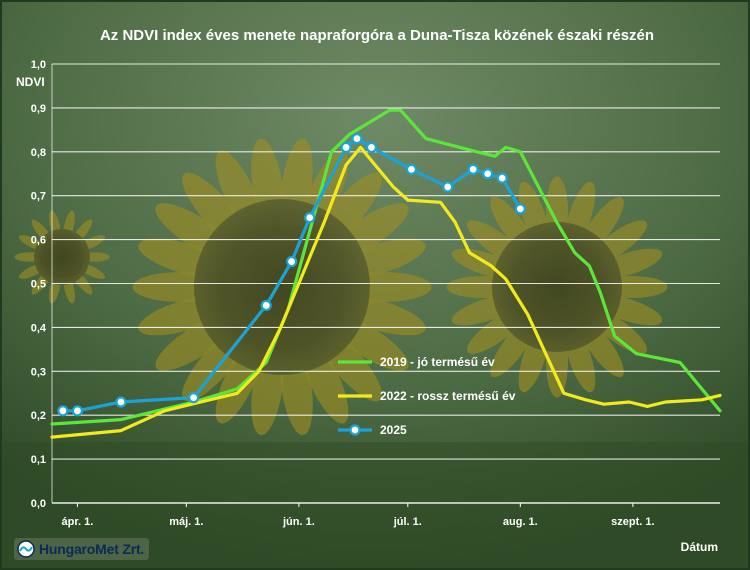 This screenshot has width=750, height=570. Describe the element at coordinates (92, 549) in the screenshot. I see `logo-text: HungaroMet Zrt.` at that location.